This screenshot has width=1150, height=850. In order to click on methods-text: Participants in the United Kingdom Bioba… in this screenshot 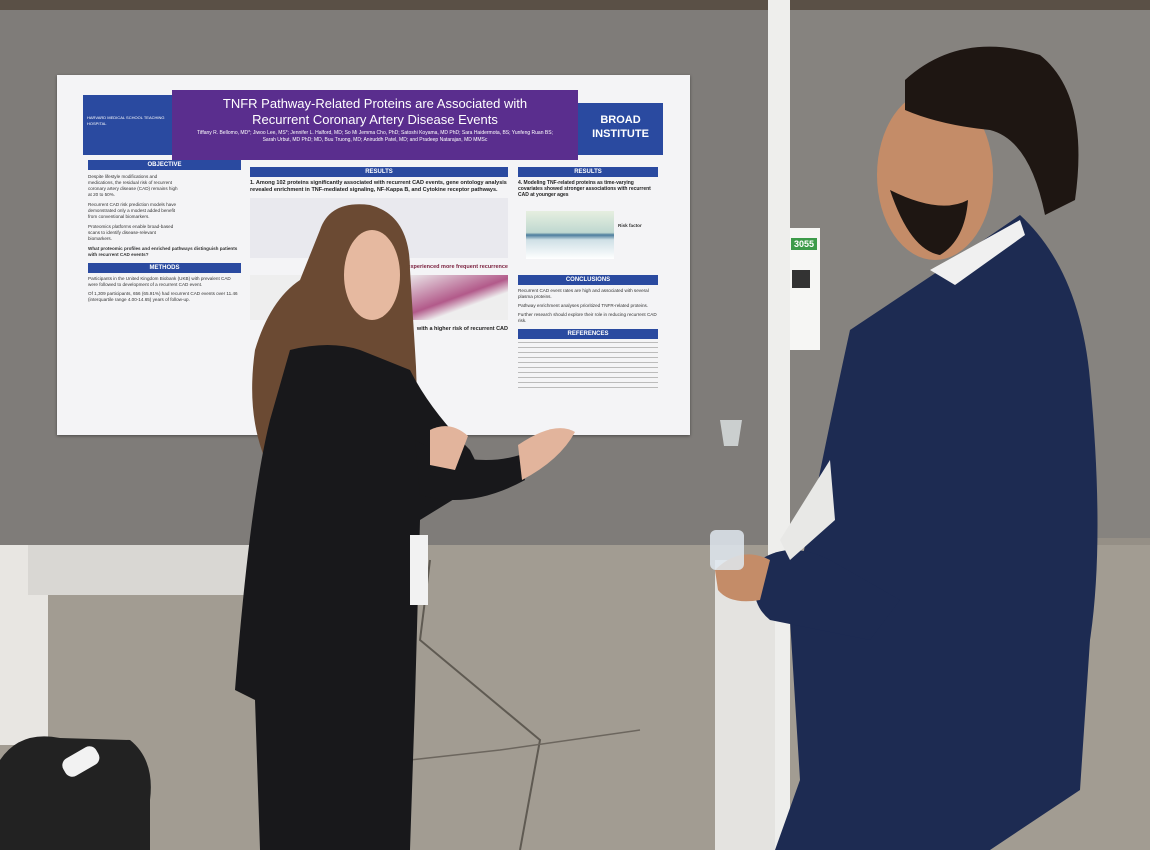, I will do `click(159, 281)`.